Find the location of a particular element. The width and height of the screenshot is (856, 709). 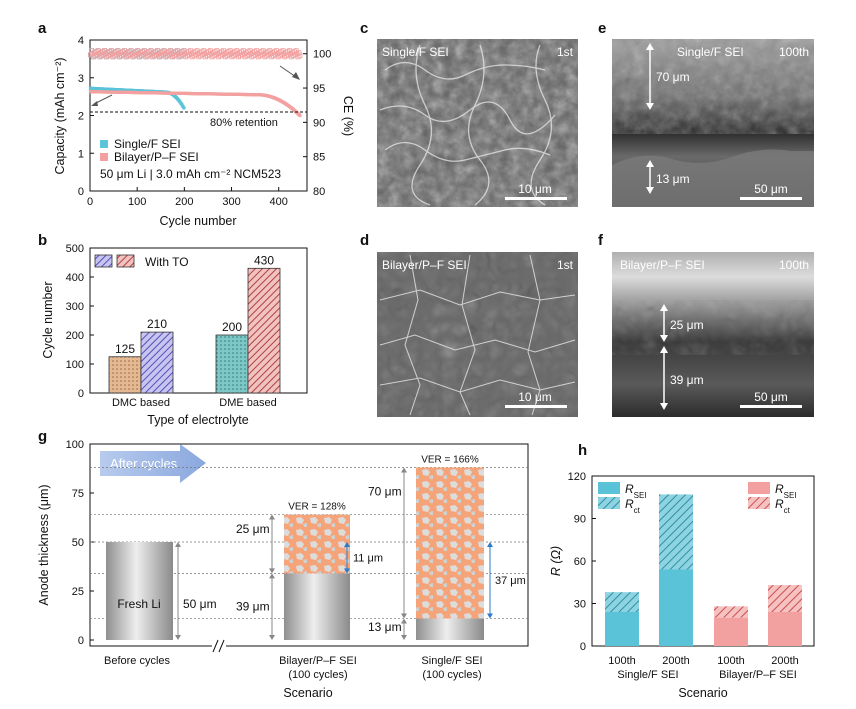

bilayer-dim-top-label: 25 μm is located at coordinates (253, 529).